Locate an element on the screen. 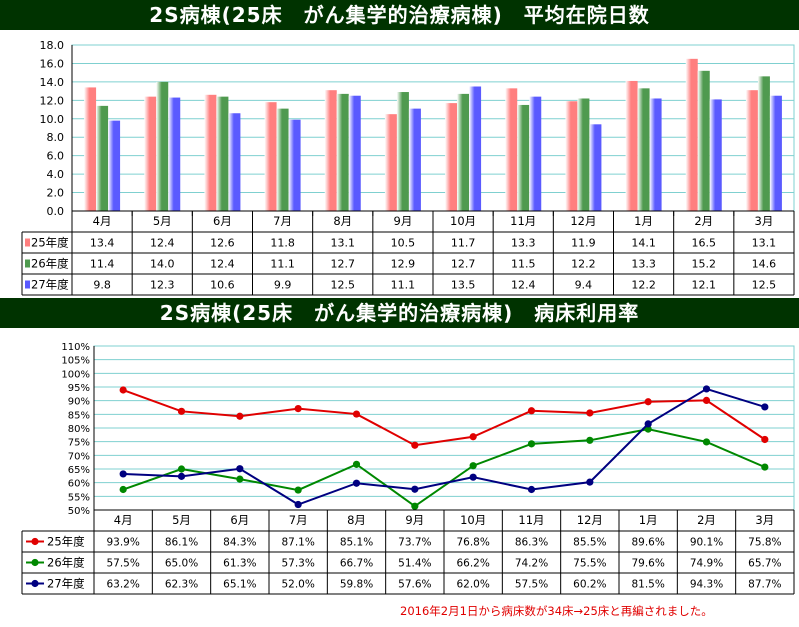 The width and height of the screenshot is (799, 627). y-tick-label: 4.0 is located at coordinates (56, 174).